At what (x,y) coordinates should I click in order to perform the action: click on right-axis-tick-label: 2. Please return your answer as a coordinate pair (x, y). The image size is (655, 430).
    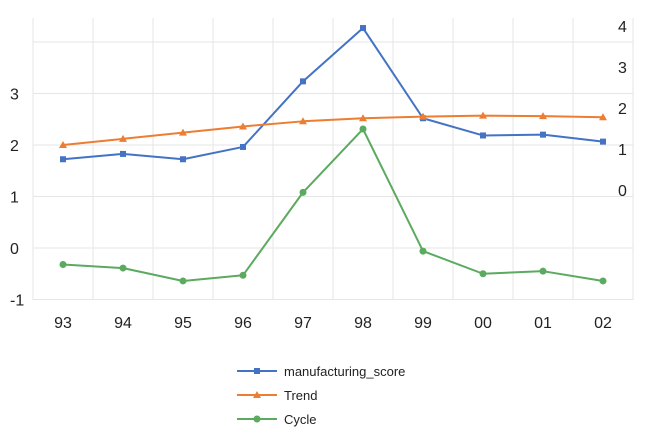
    Looking at the image, I should click on (622, 109).